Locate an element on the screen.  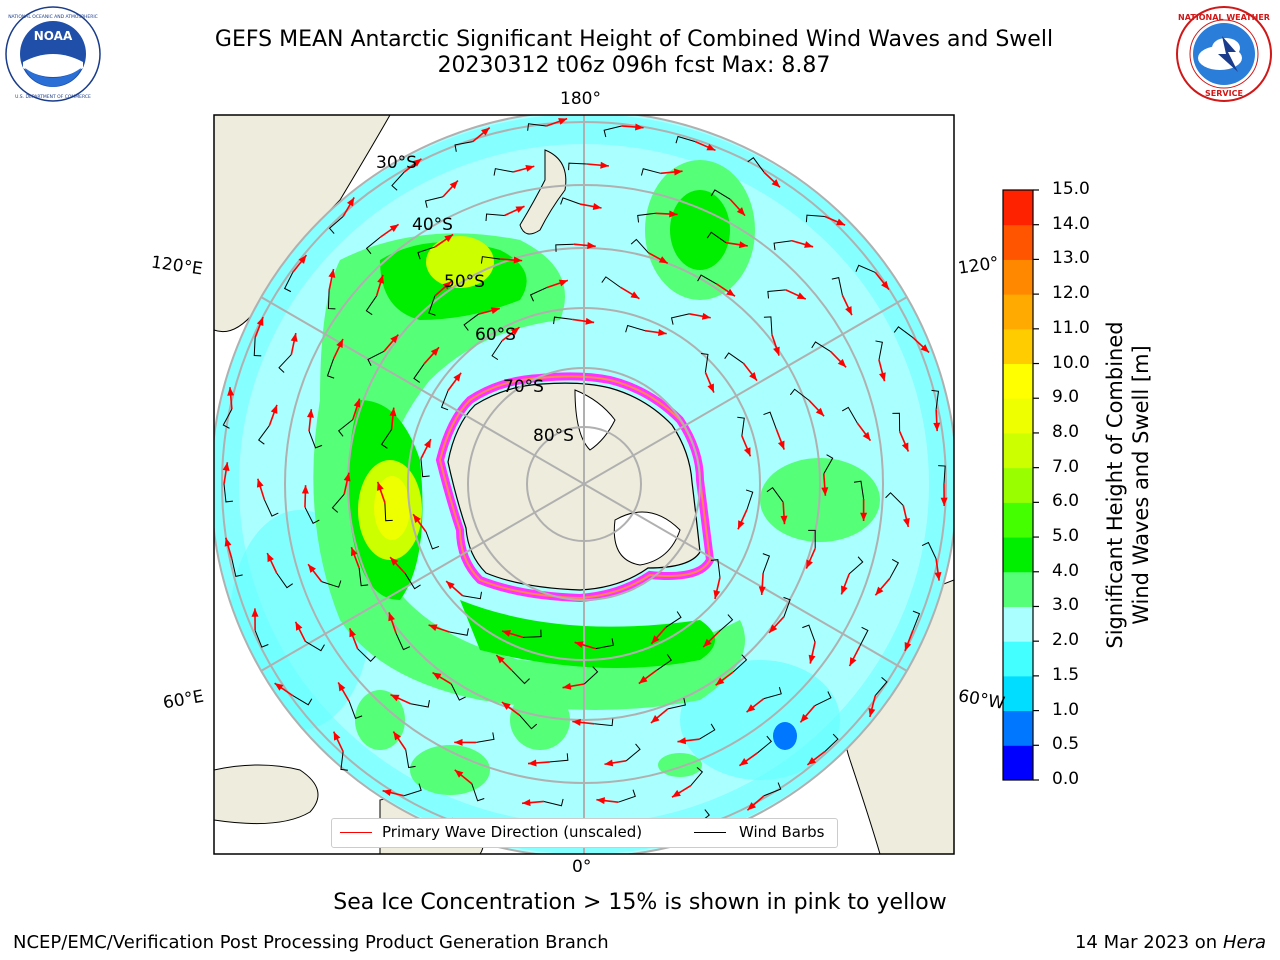
colorbar-label-line1: Significant Height of Combined is located at coordinates (1115, 485).